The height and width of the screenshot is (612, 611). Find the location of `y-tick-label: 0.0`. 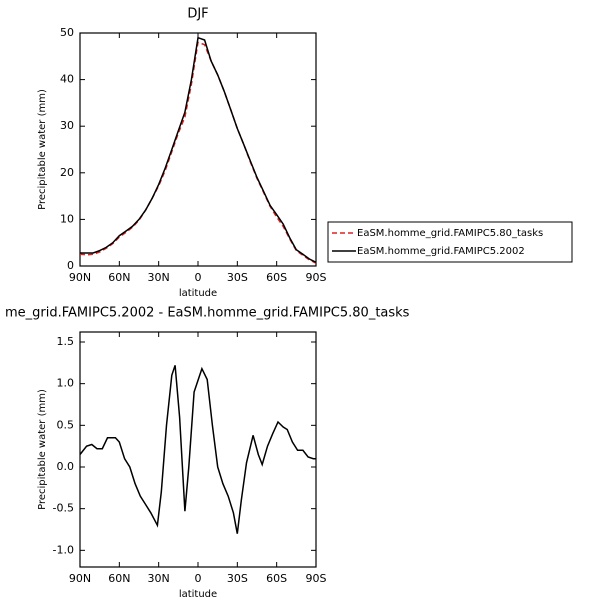

y-tick-label: 0.0 is located at coordinates (66, 466).